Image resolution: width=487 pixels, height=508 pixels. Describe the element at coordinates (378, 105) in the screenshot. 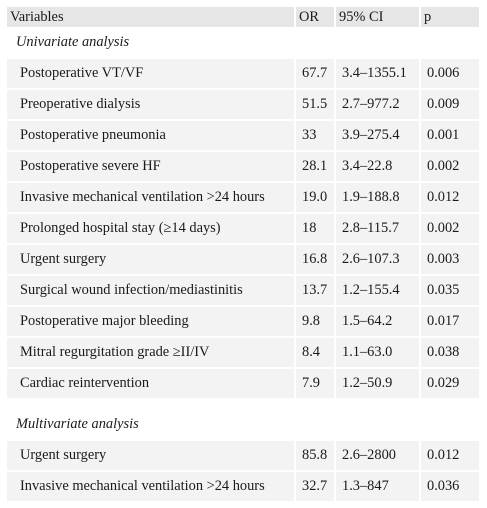

I see `ci-cell: 2.7–977.2` at that location.